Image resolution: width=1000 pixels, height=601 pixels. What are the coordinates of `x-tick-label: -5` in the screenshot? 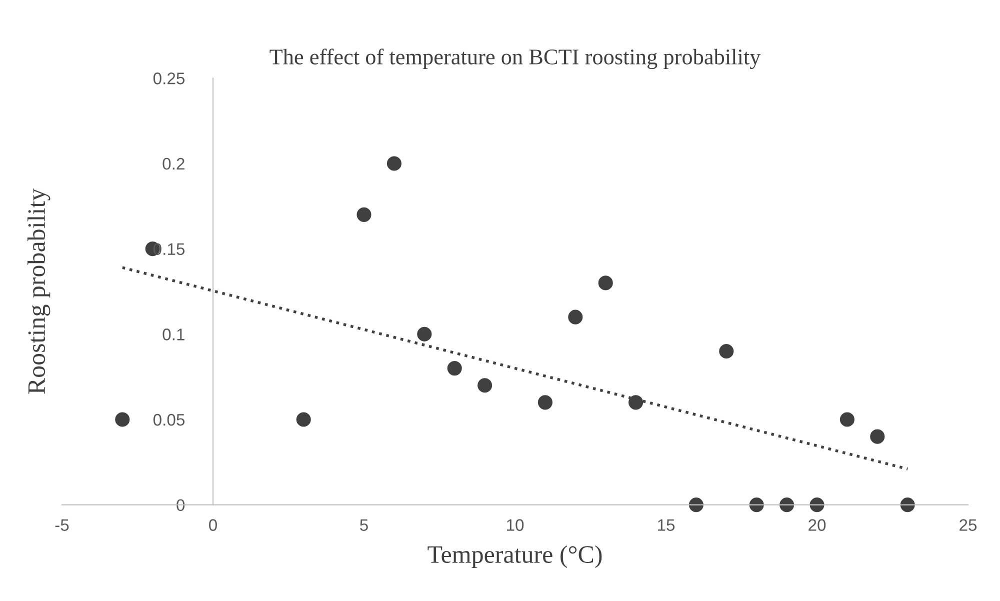 It's located at (62, 525).